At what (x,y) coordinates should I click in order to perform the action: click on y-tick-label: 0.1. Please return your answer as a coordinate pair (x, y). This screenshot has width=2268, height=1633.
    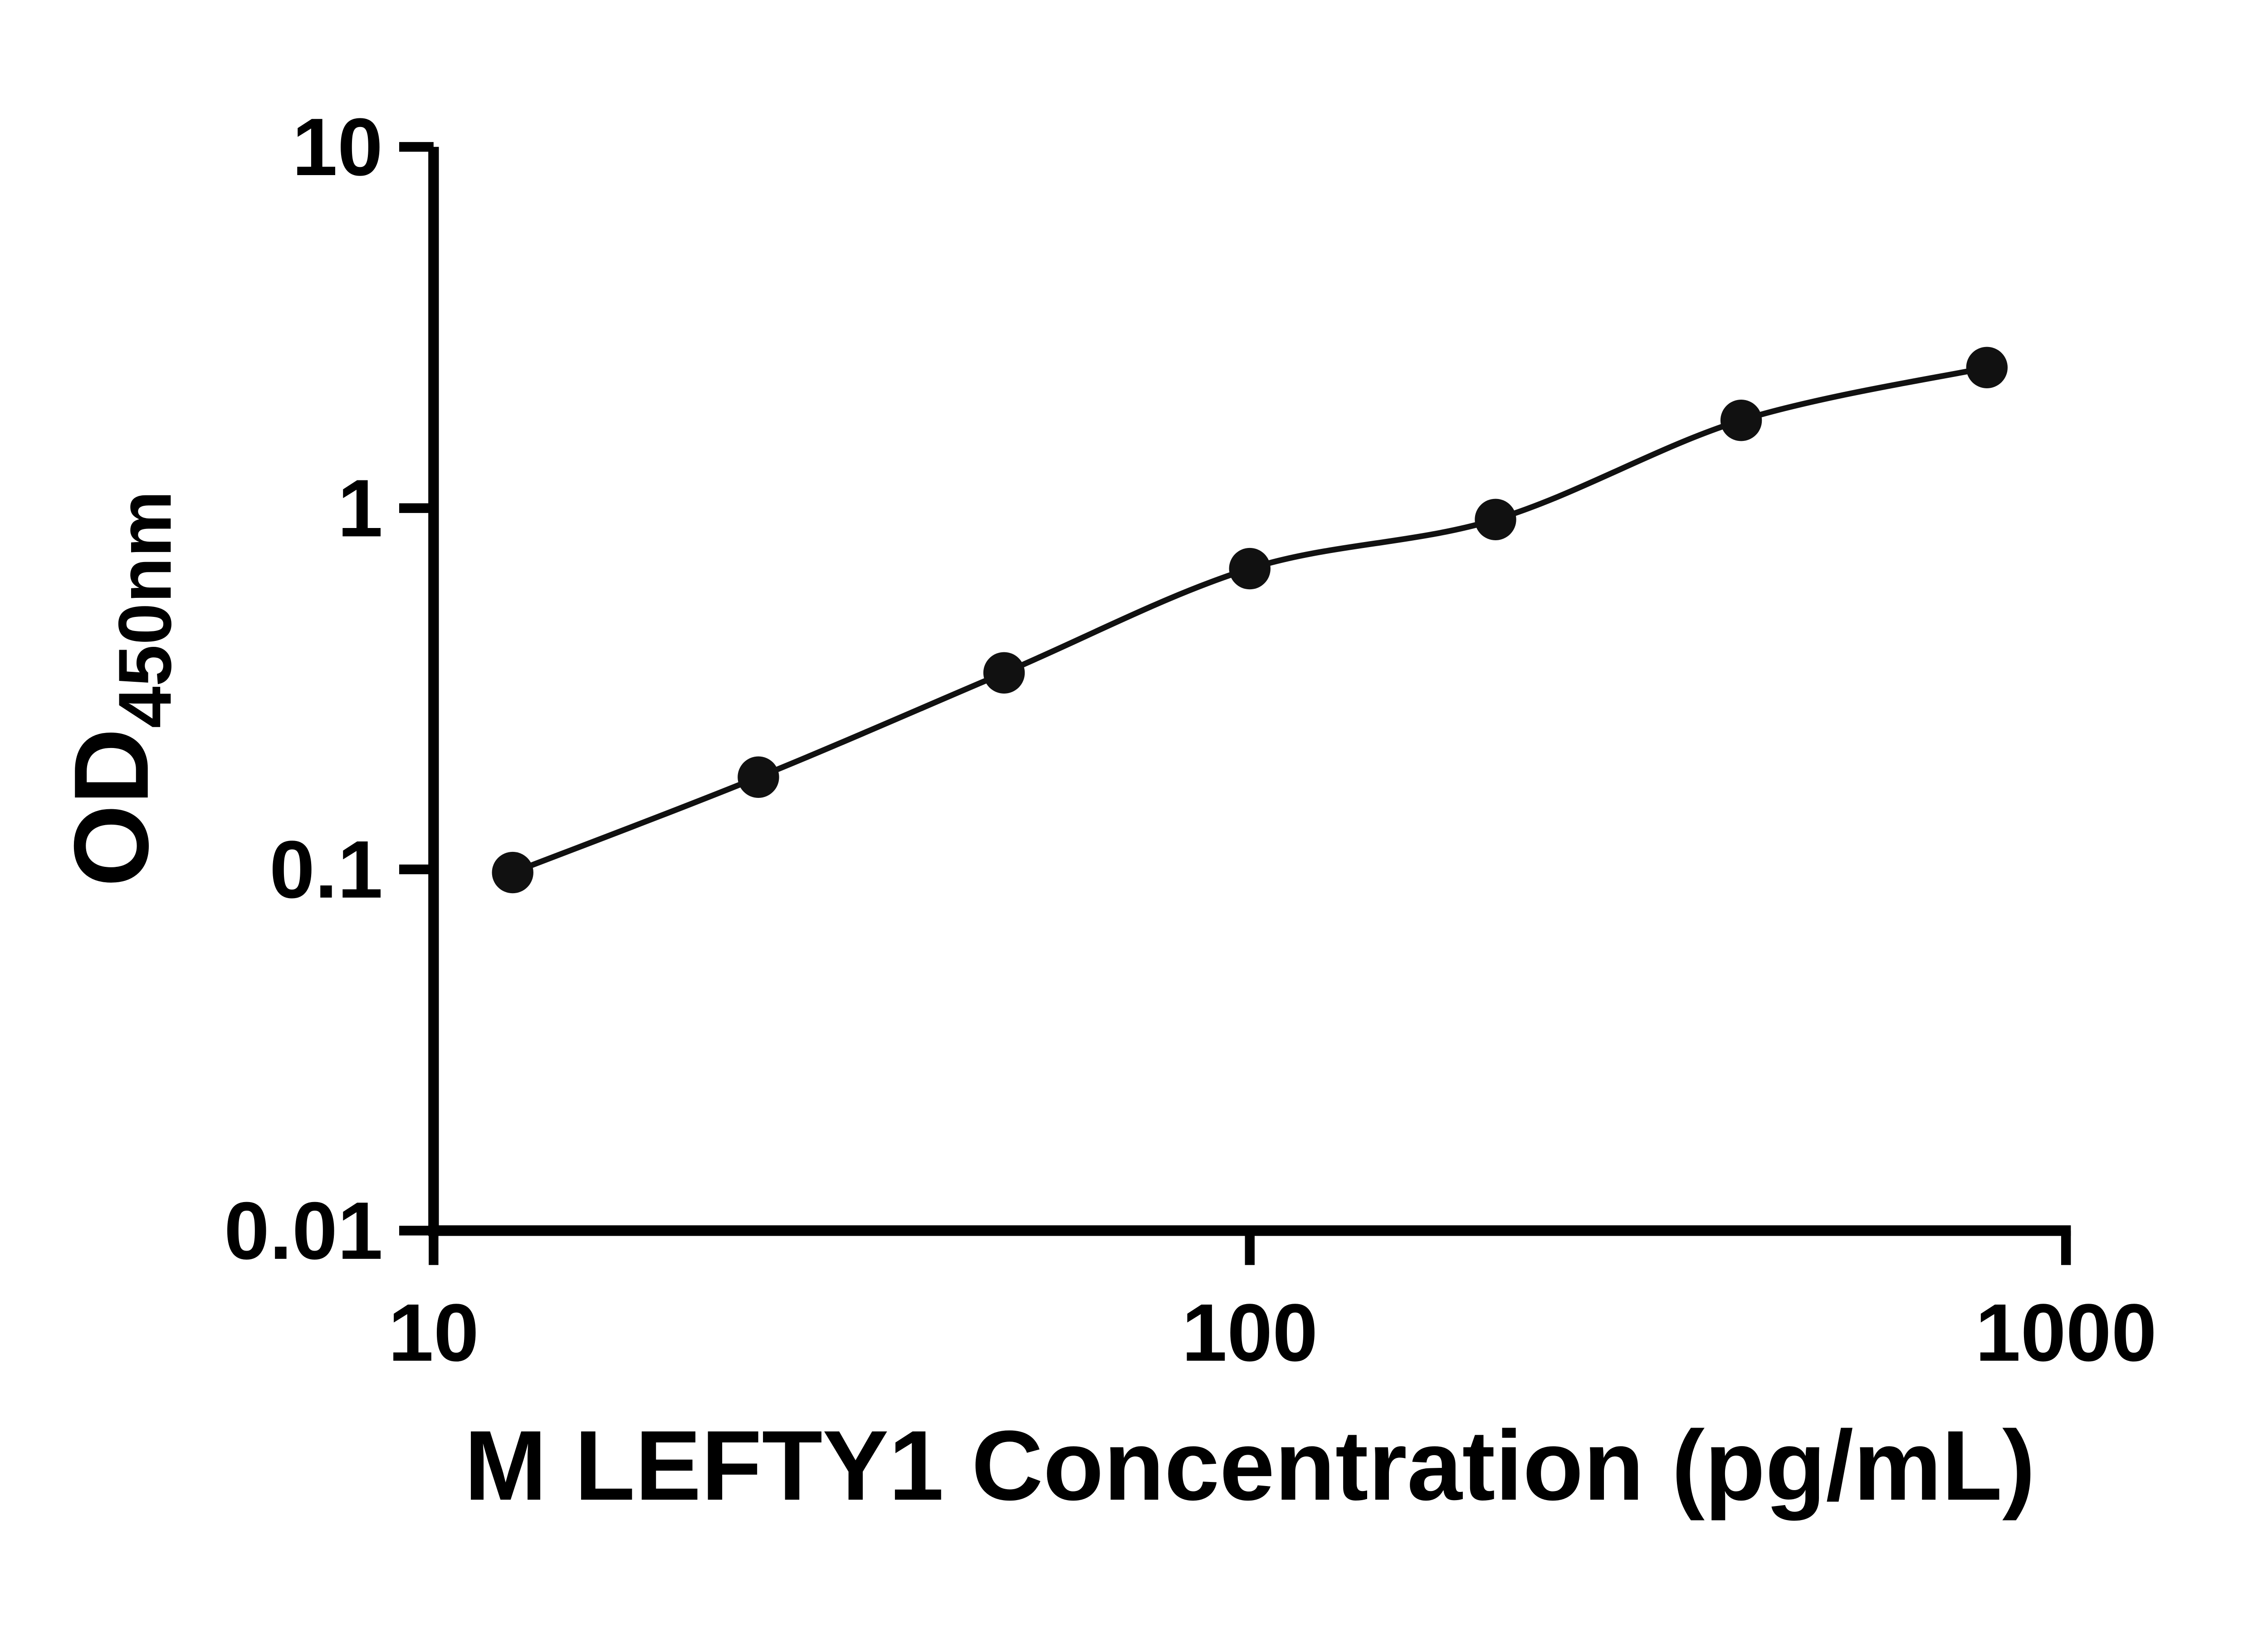
    Looking at the image, I should click on (326, 869).